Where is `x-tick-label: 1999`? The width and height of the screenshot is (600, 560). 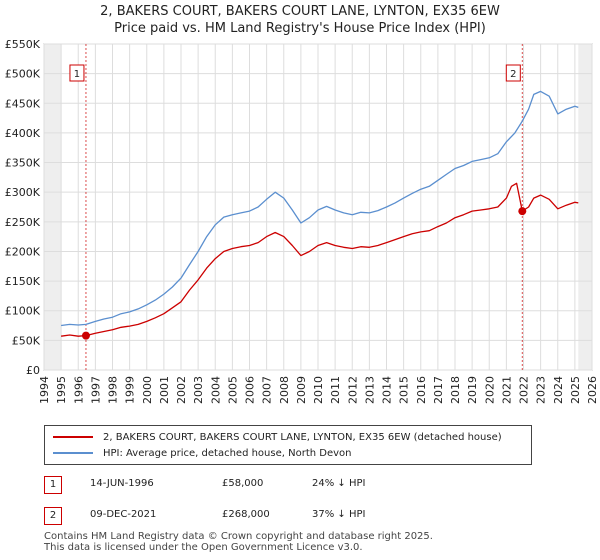
x-tick-label: 1999 is located at coordinates (130, 390).